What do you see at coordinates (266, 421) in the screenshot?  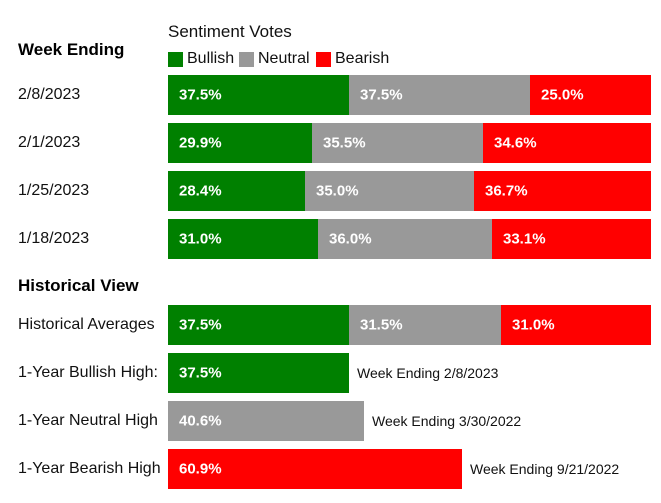 I see `bar-neutral-high: 40.6%` at bounding box center [266, 421].